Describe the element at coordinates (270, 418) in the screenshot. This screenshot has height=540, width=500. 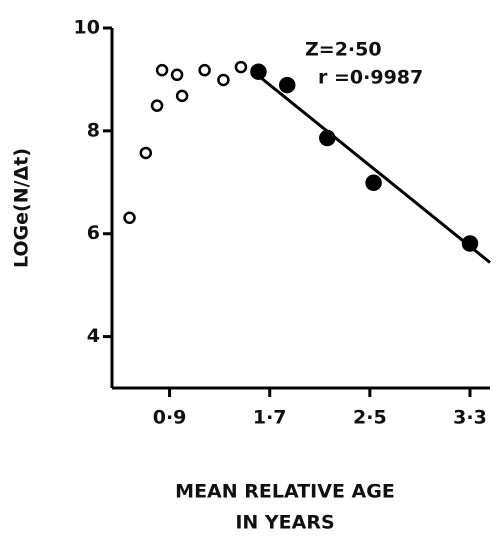
I see `x-tick-label: 1·7` at that location.